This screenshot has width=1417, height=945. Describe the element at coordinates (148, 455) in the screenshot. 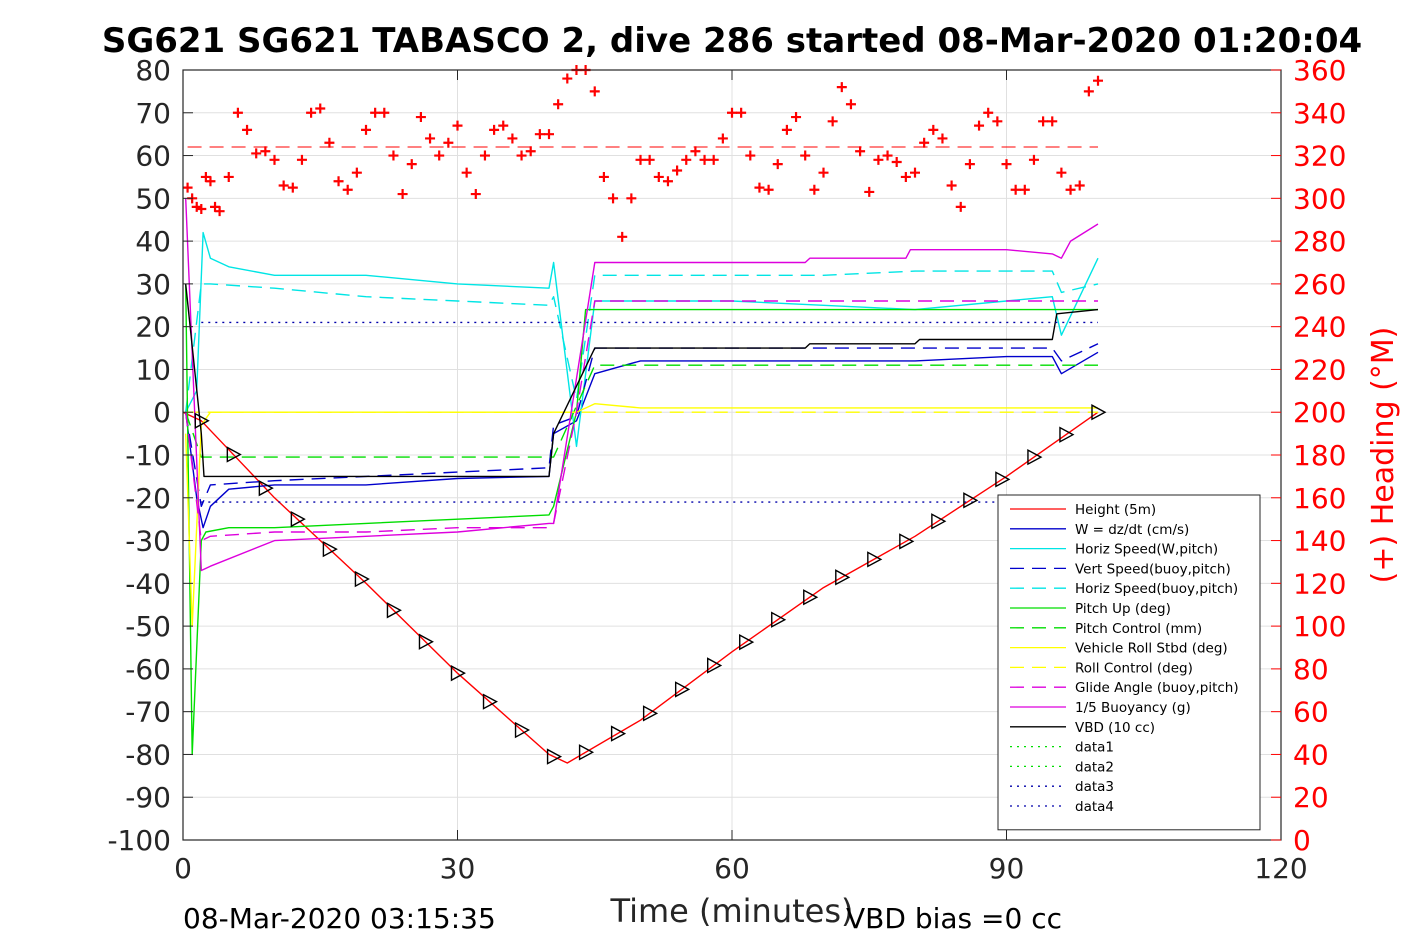

I see `y-tick-label-9: -10` at that location.